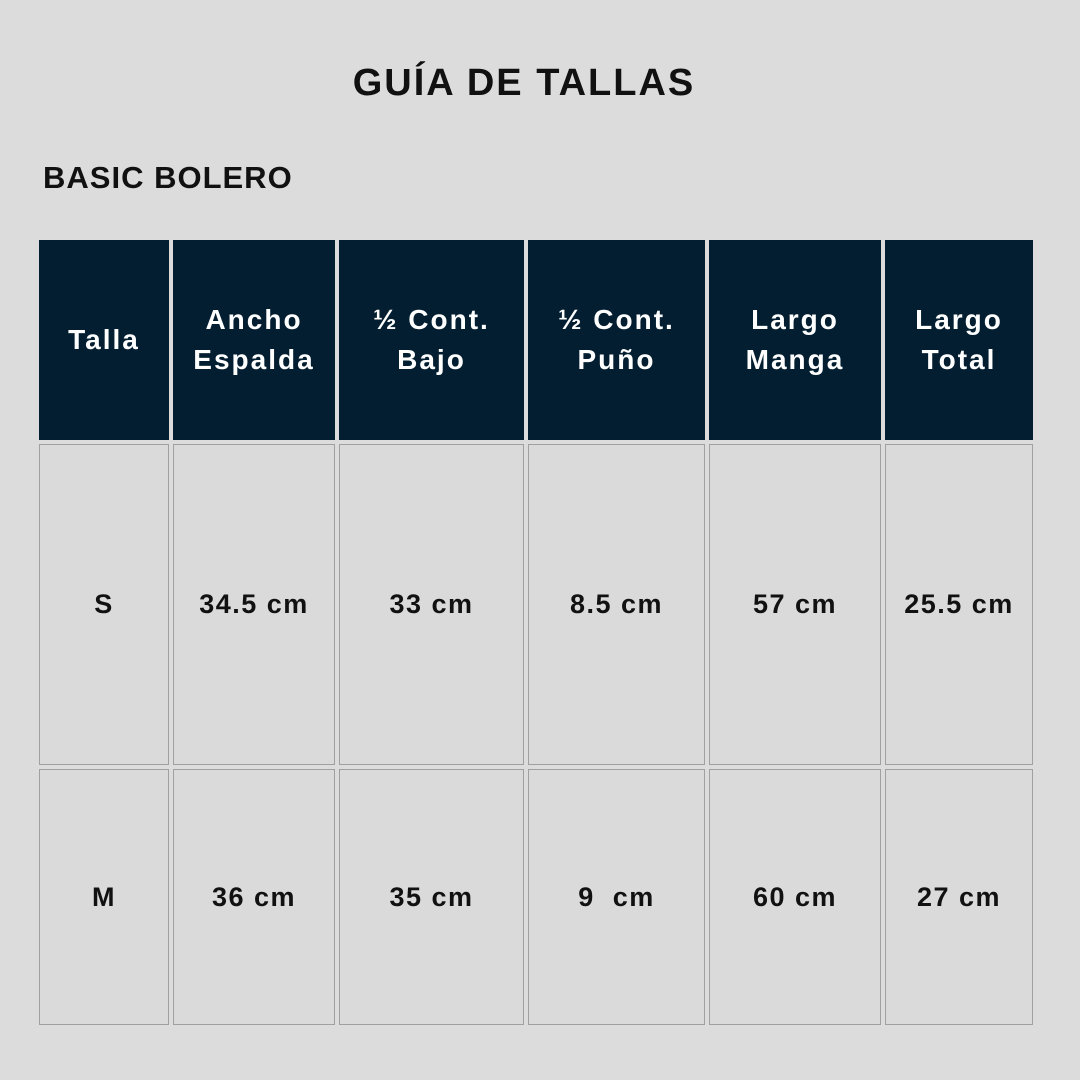 Image resolution: width=1080 pixels, height=1080 pixels. Describe the element at coordinates (616, 604) in the screenshot. I see `table-cell: 8.5 cm` at that location.